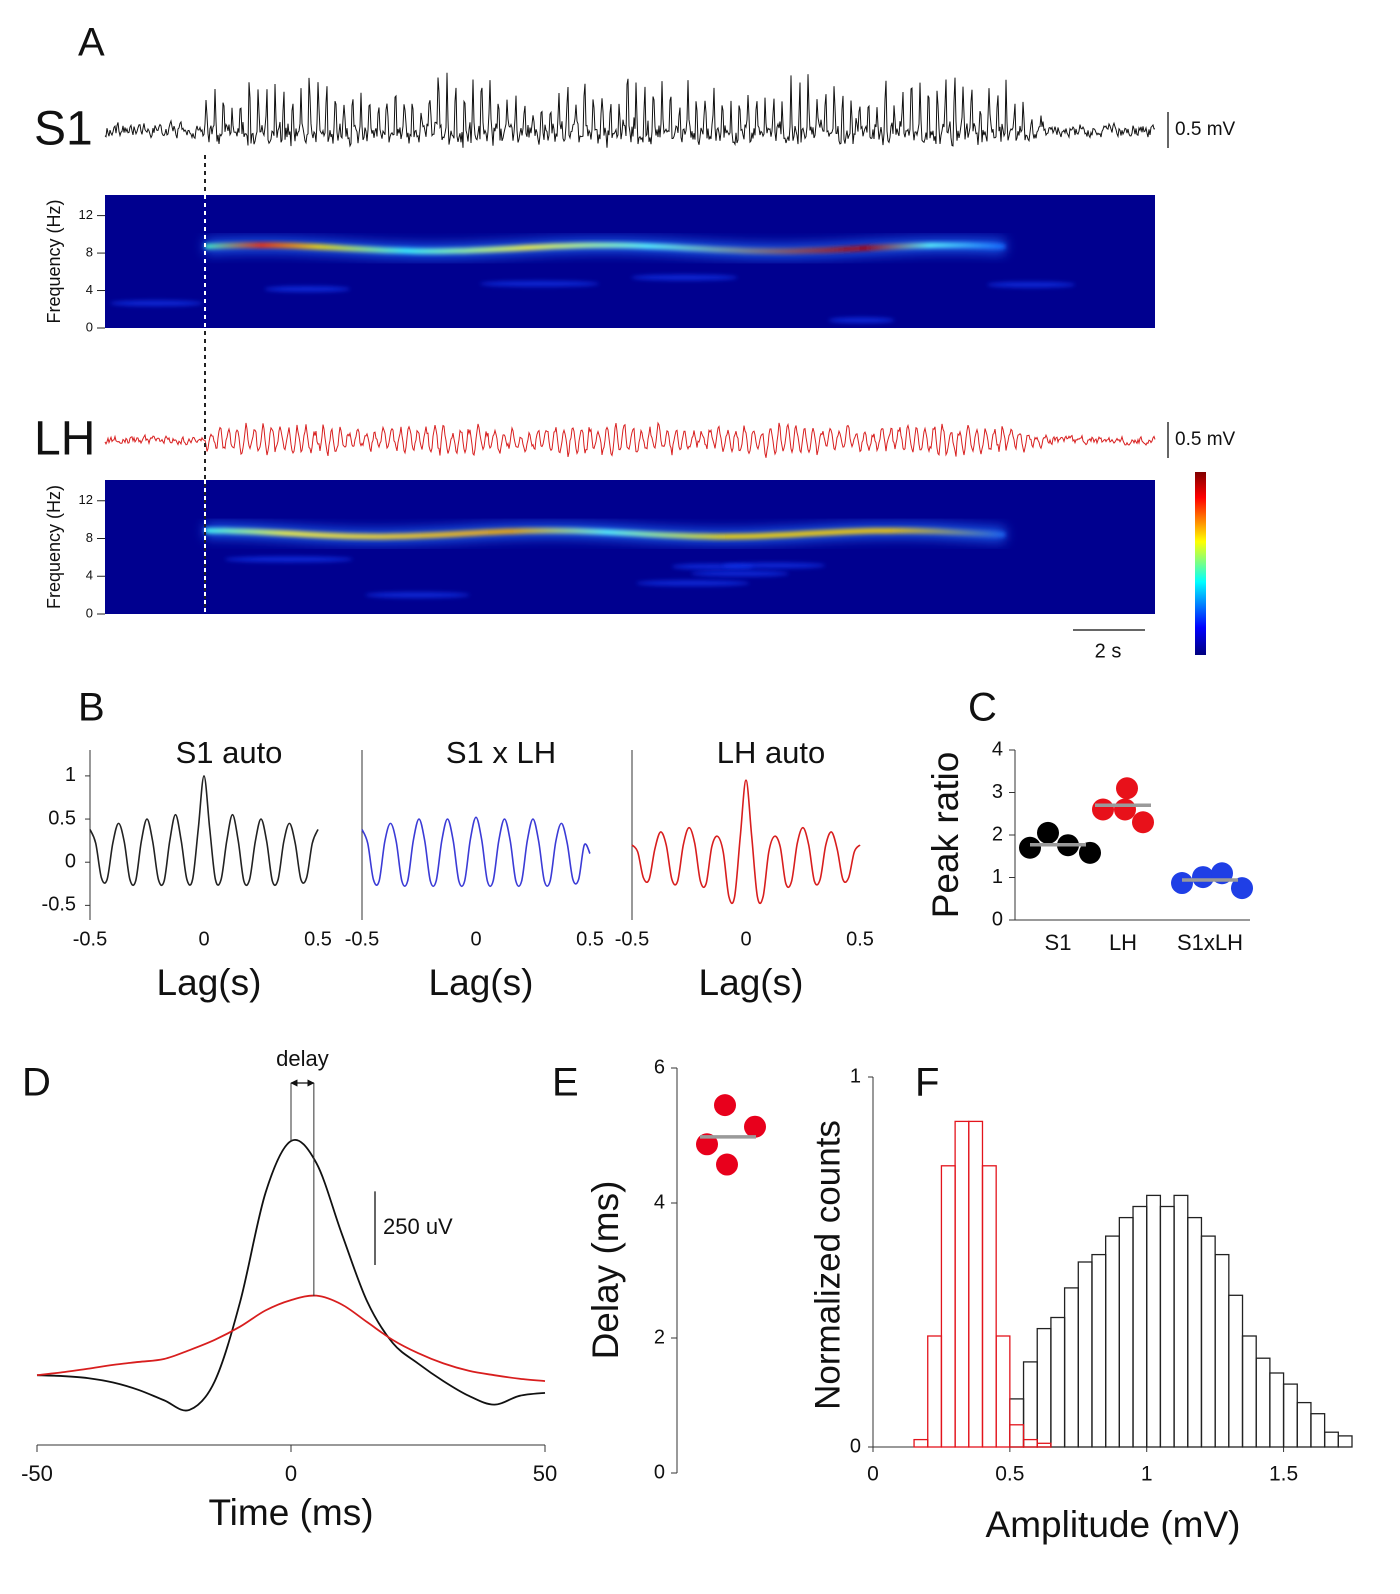 The height and width of the screenshot is (1594, 1400). I want to click on x-tick-label: S1xLH, so click(1210, 942).